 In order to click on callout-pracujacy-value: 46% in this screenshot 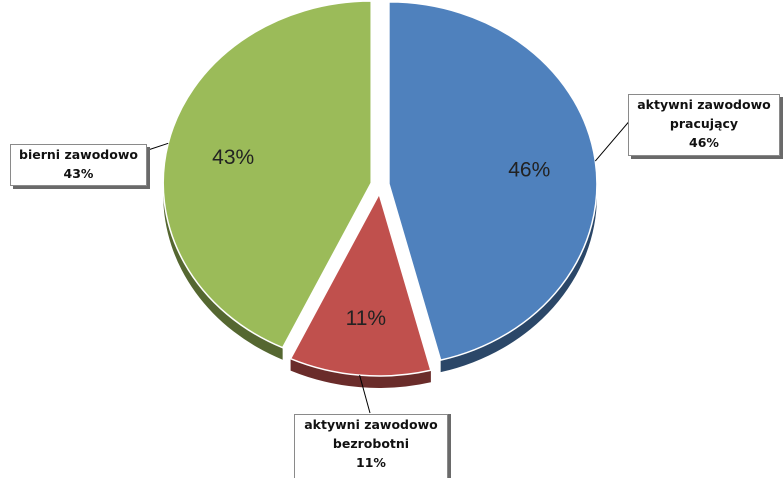, I will do `click(704, 142)`.